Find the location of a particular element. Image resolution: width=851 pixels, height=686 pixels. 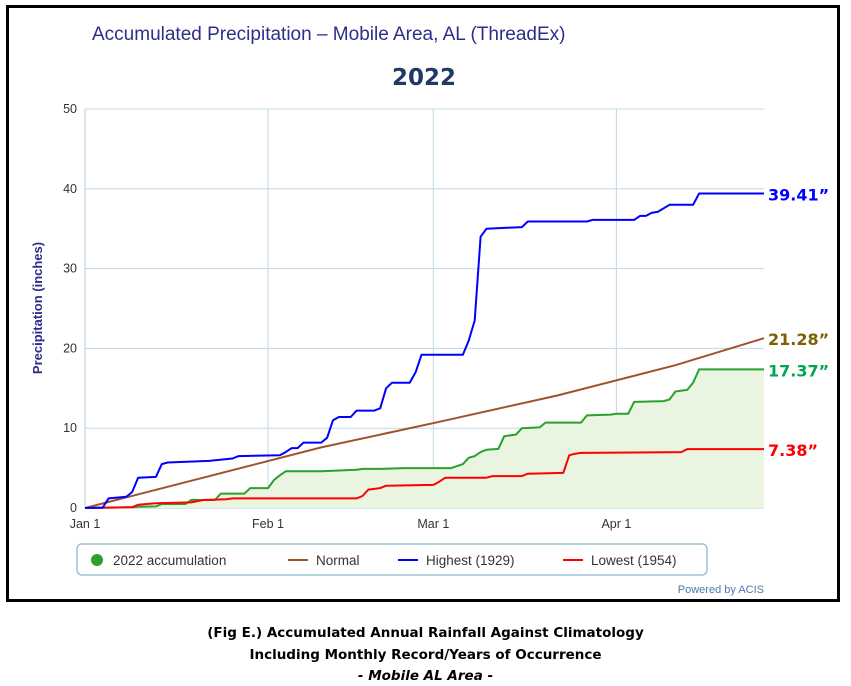

x-tick-label-3: Apr 1 is located at coordinates (616, 524).